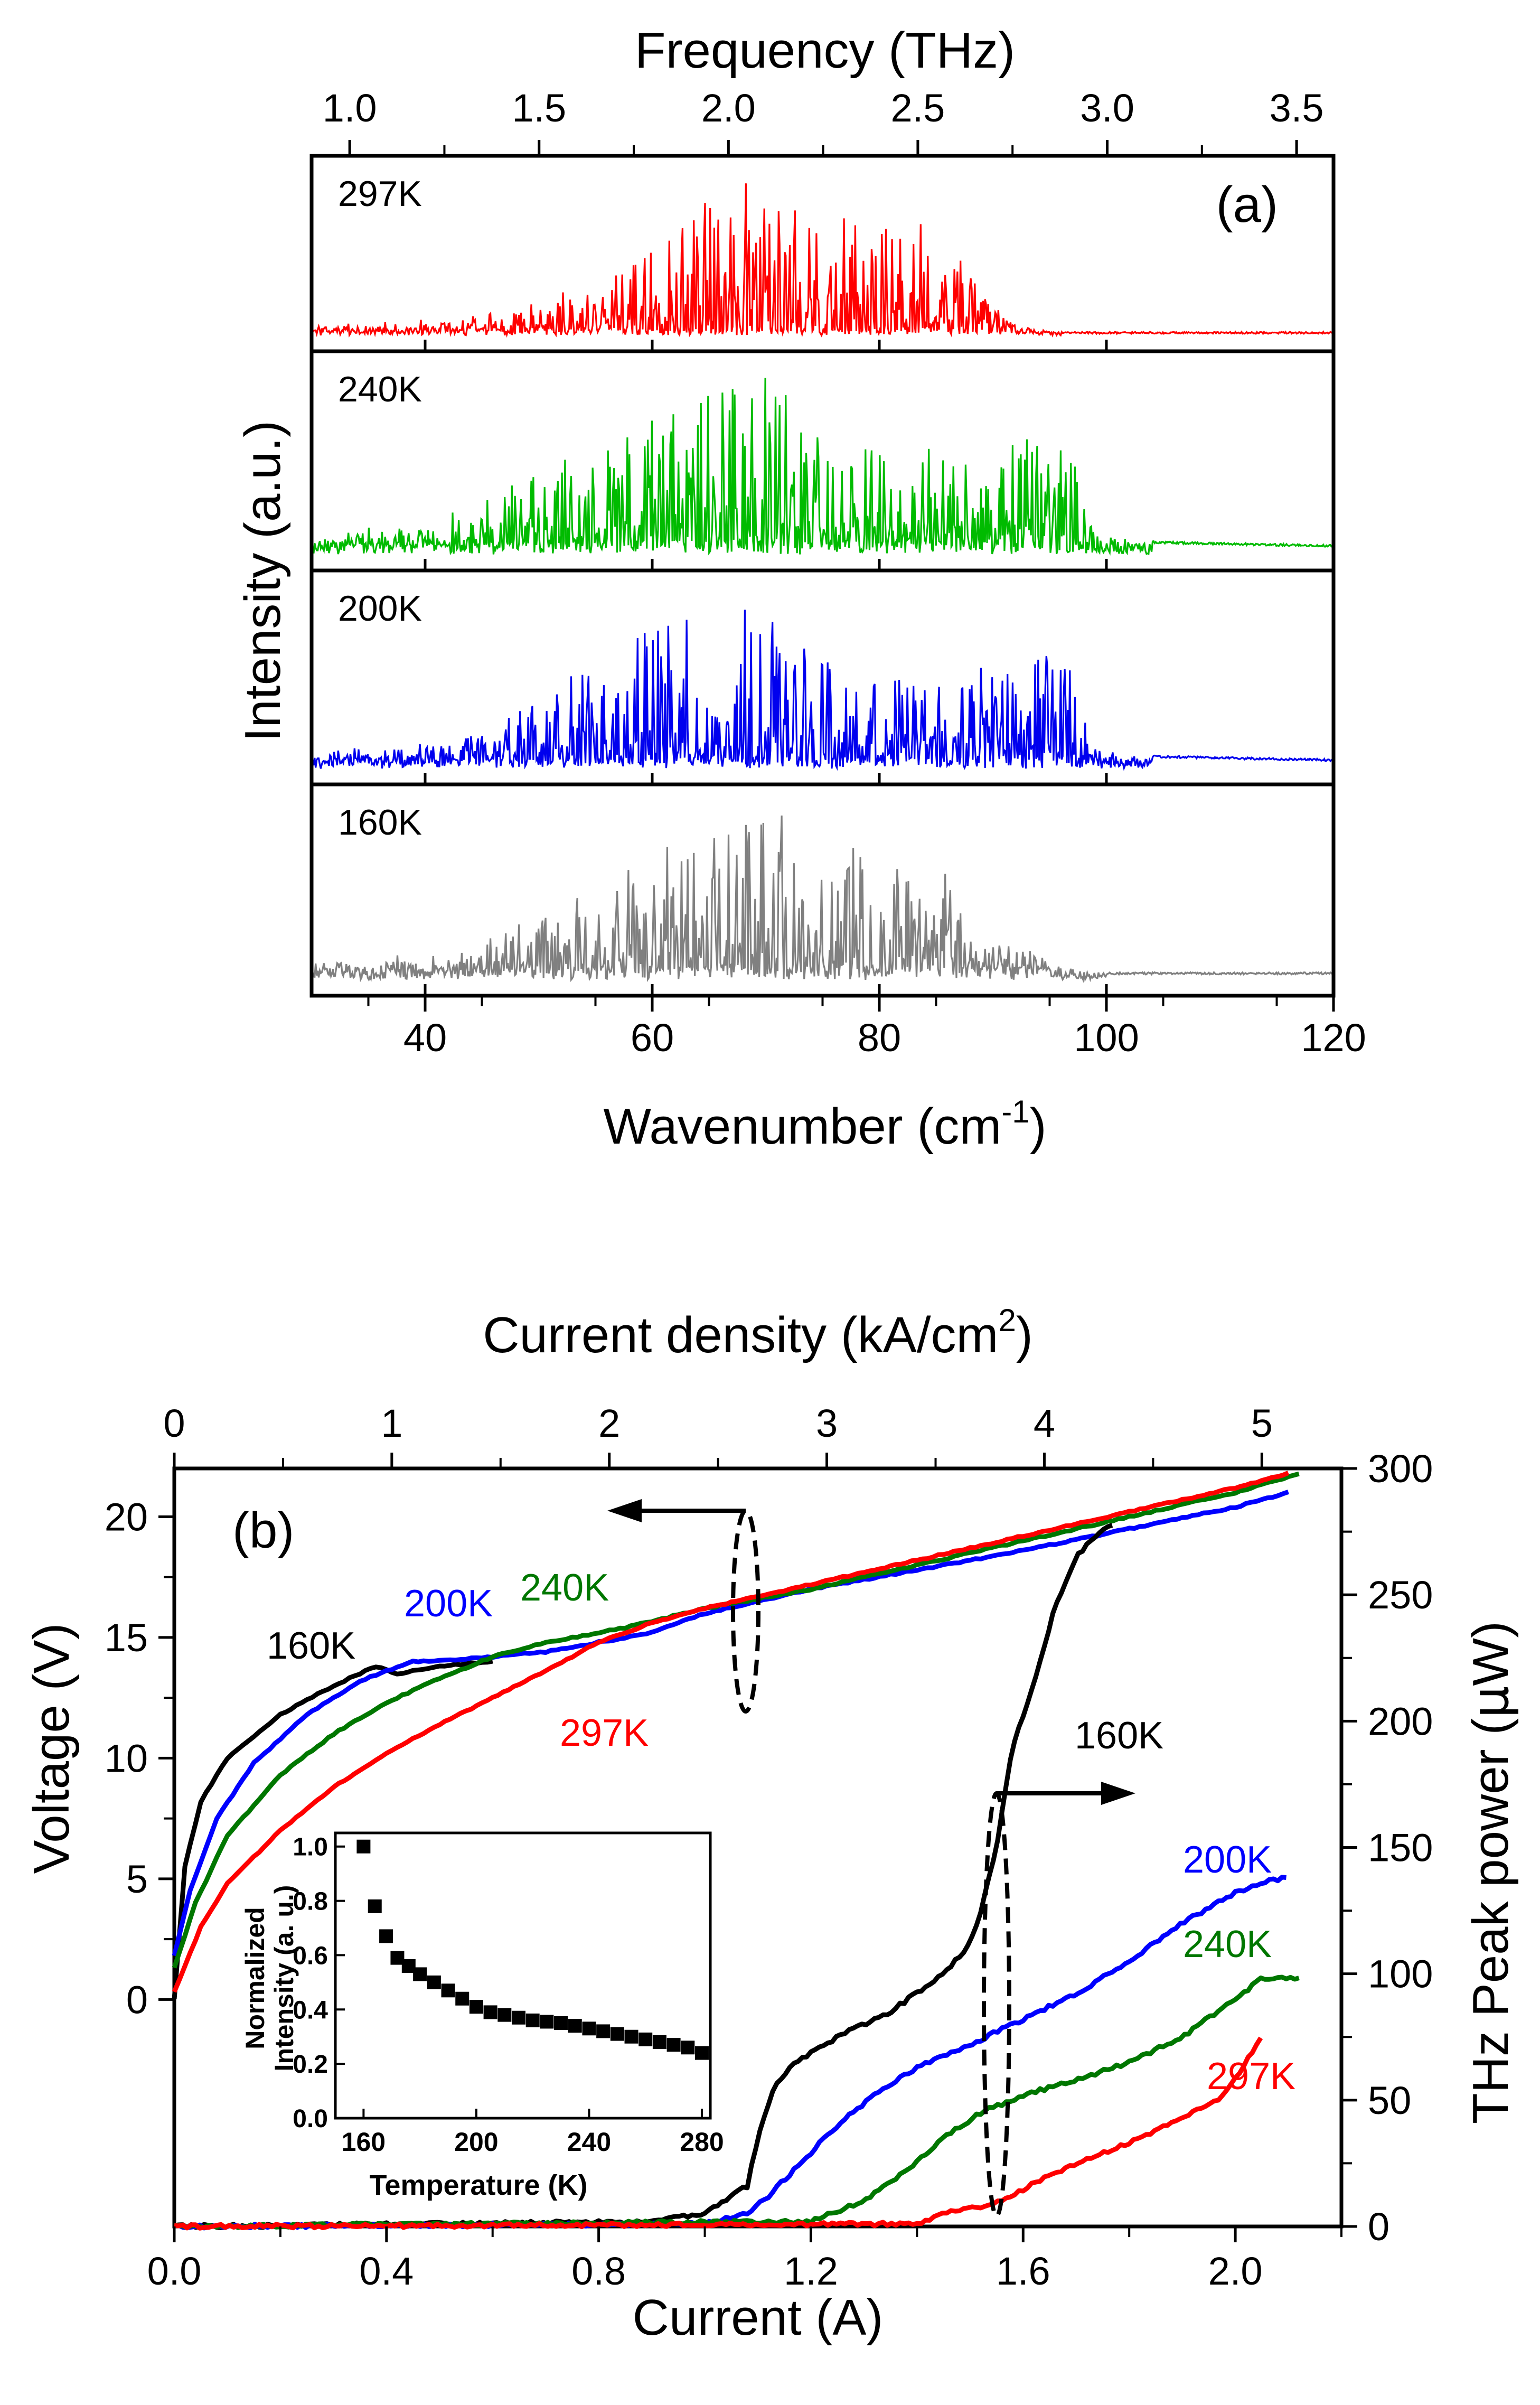  I want to click on top-tick-label: 0, so click(174, 1423).